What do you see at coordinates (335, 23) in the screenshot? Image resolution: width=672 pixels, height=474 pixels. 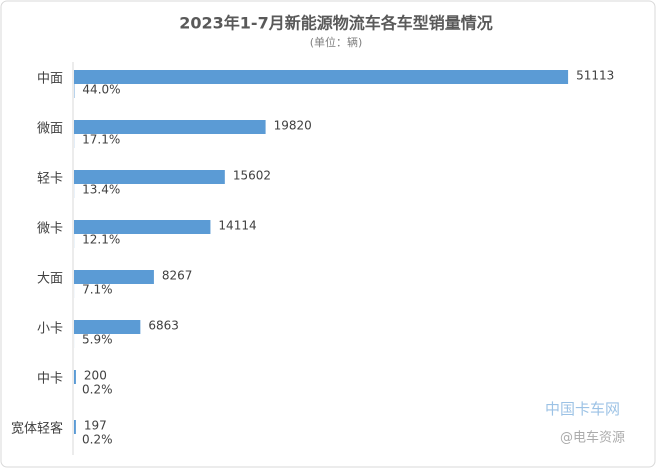 I see `chart-title: 2023年1-7月新能源物流车各车型销量情况` at bounding box center [335, 23].